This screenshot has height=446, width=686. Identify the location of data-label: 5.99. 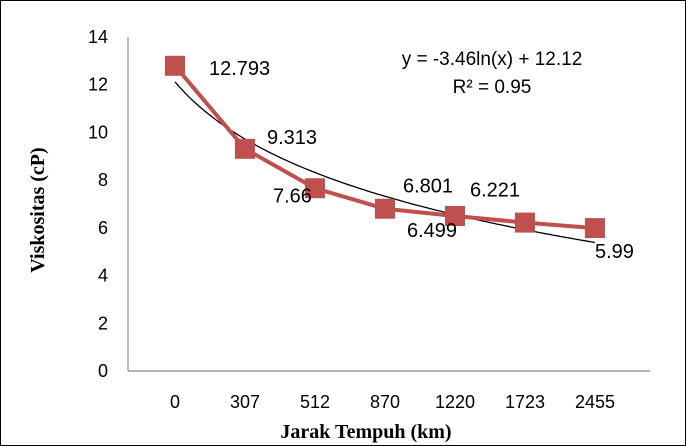
(614, 252).